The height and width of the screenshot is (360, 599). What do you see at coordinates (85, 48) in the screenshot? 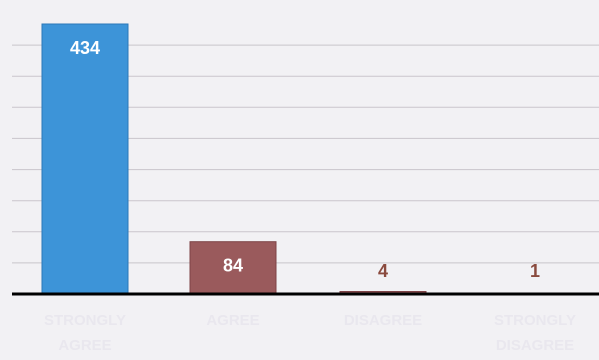
I see `data-label: 434` at bounding box center [85, 48].